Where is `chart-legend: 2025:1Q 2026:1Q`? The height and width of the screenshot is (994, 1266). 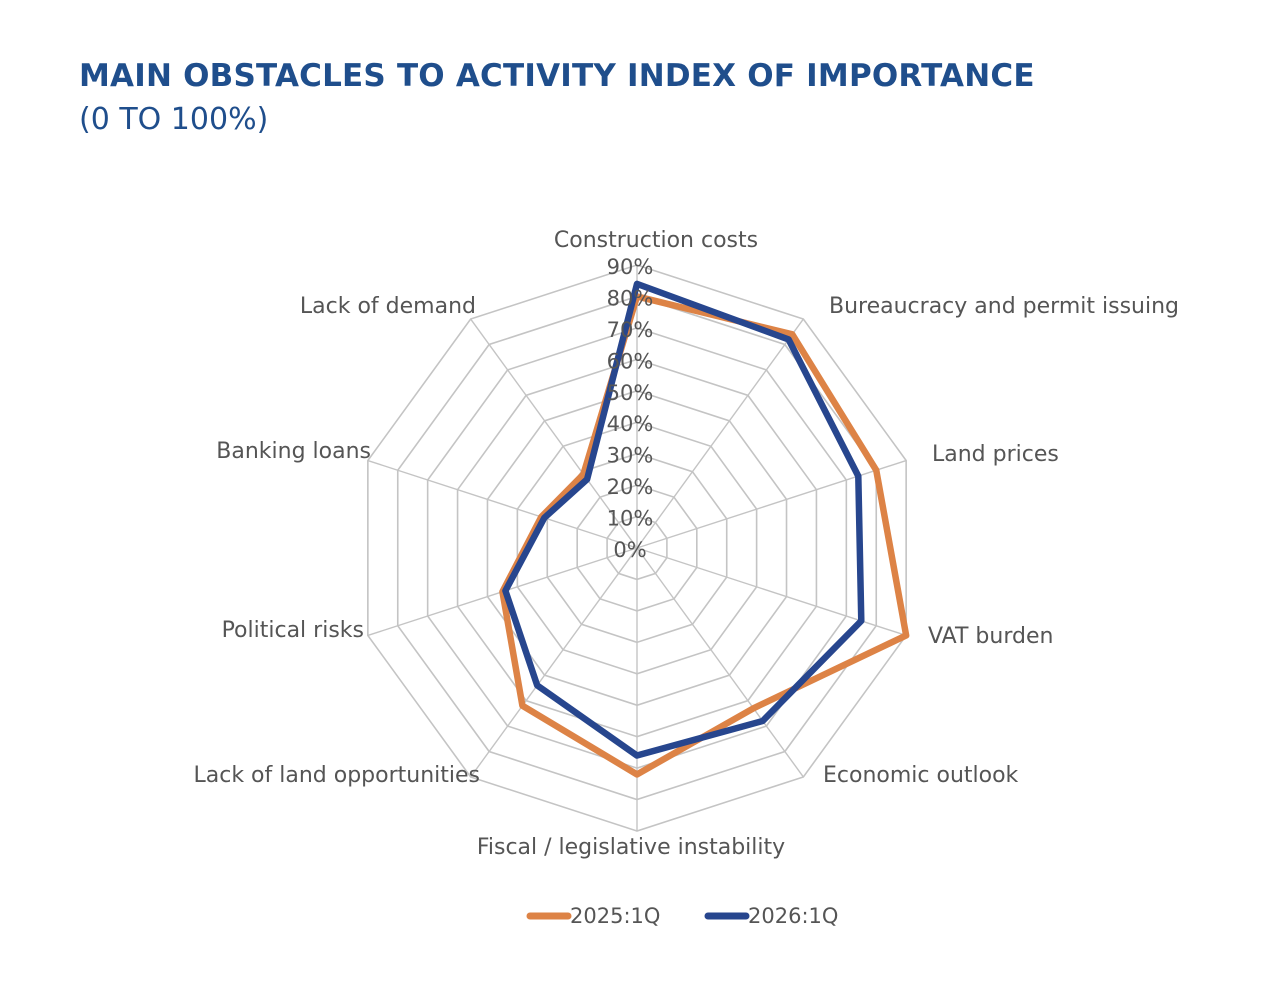
chart-legend: 2025:1Q 2026:1Q is located at coordinates (682, 916).